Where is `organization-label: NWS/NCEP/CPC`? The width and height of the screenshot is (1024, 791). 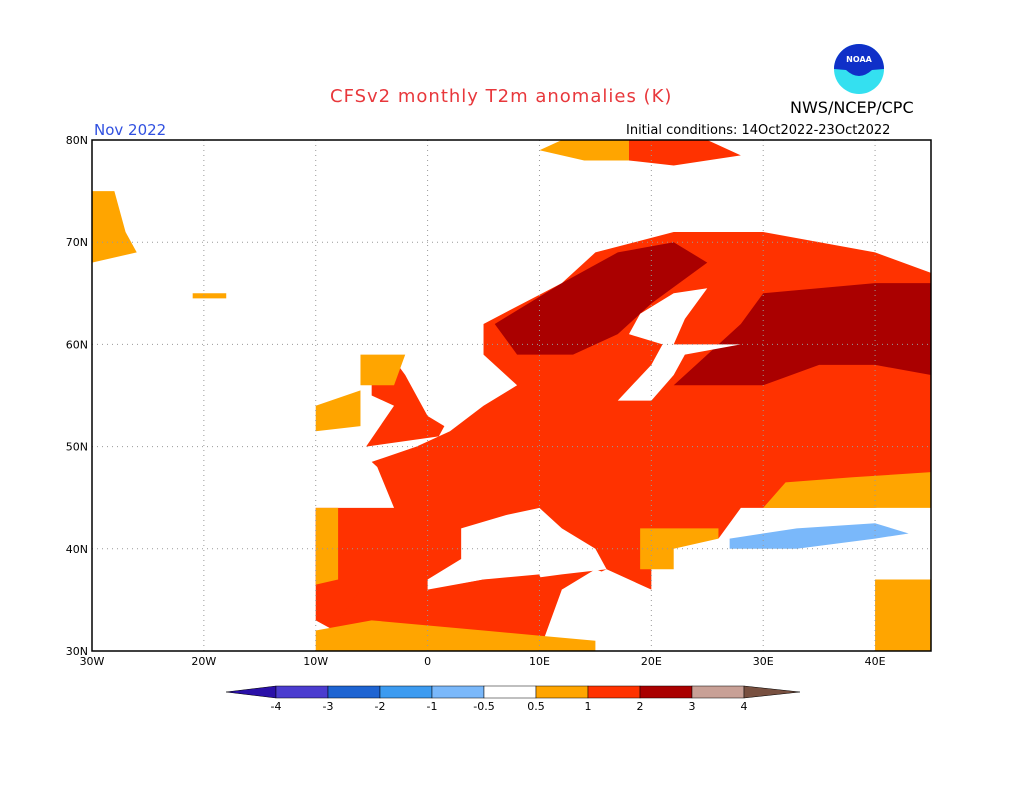
organization-label: NWS/NCEP/CPC is located at coordinates (852, 107).